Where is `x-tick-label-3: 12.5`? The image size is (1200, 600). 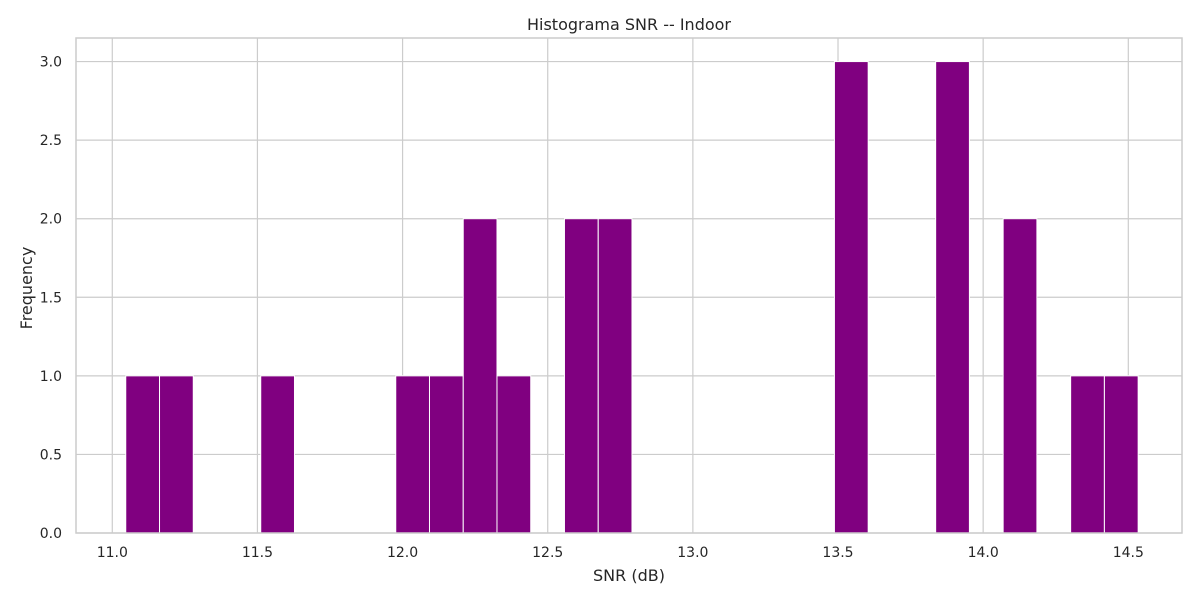 x-tick-label-3: 12.5 is located at coordinates (547, 553).